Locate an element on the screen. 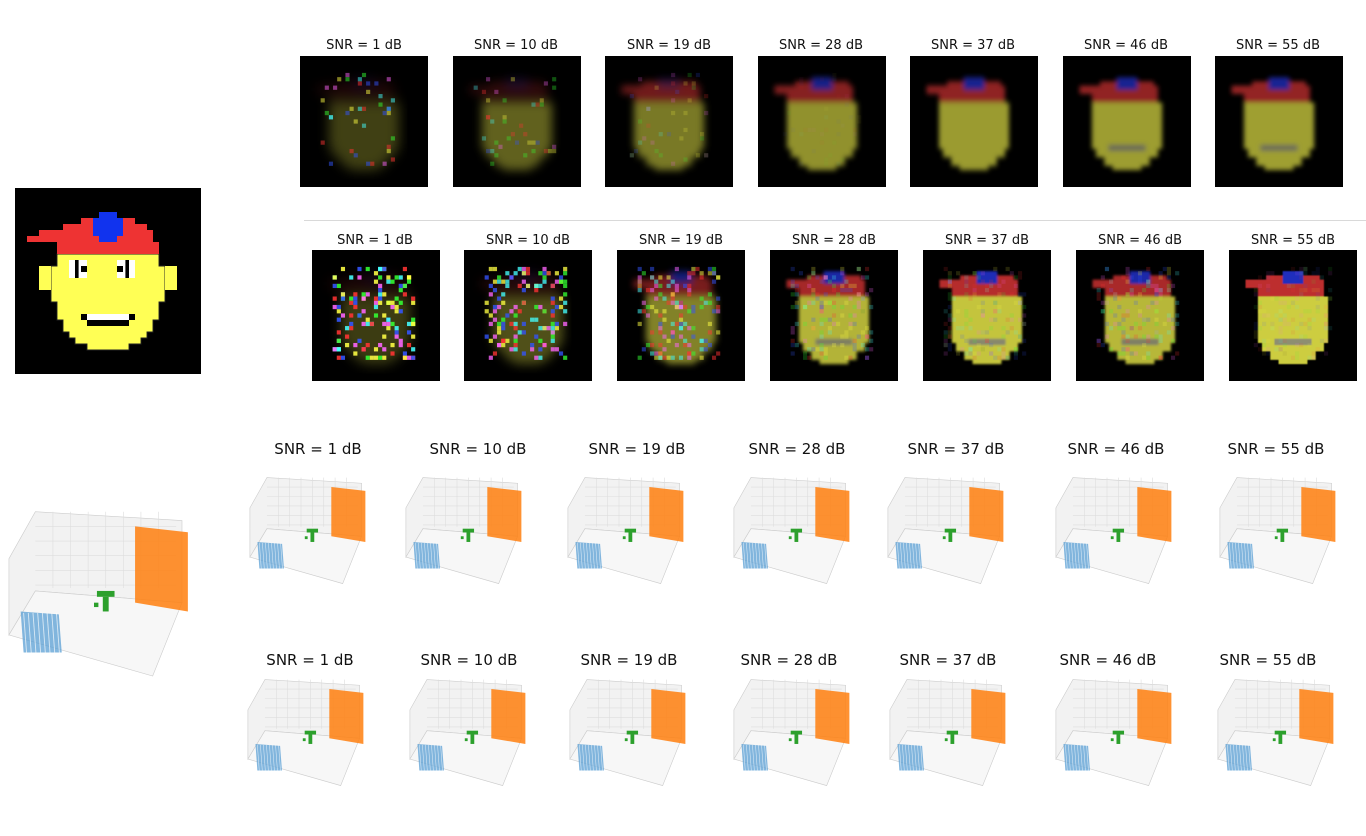 The height and width of the screenshot is (836, 1366). plot-row1-label: SNR = 55 dB is located at coordinates (1276, 449).